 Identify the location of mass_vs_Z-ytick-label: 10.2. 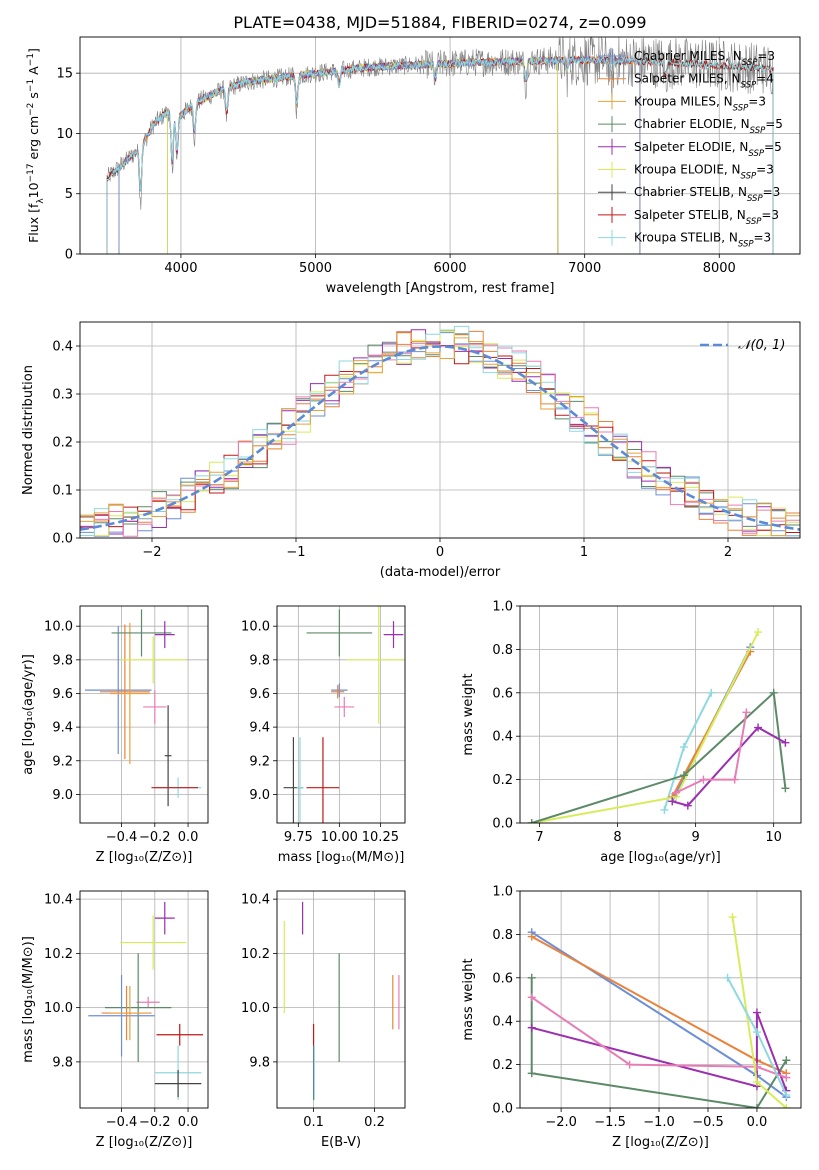
(58, 954).